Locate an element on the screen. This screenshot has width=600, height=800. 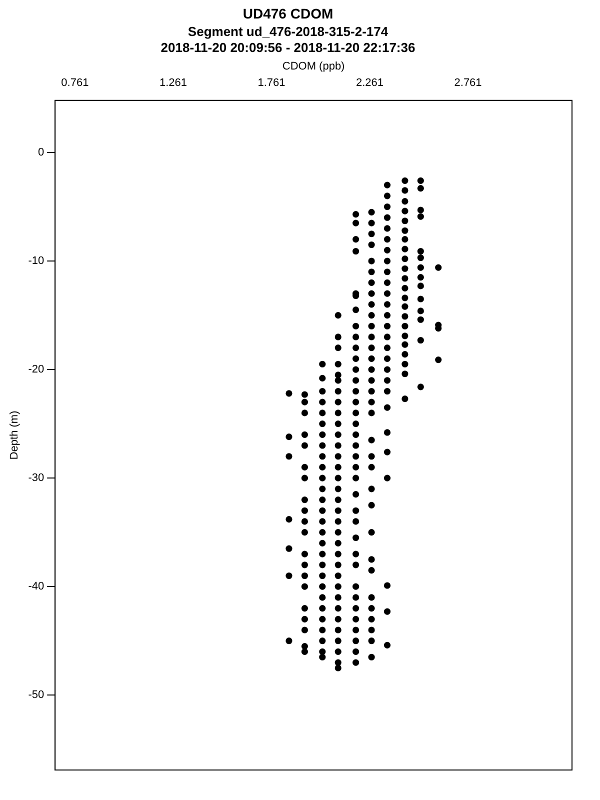
y-tick-label: -40 is located at coordinates (36, 586).